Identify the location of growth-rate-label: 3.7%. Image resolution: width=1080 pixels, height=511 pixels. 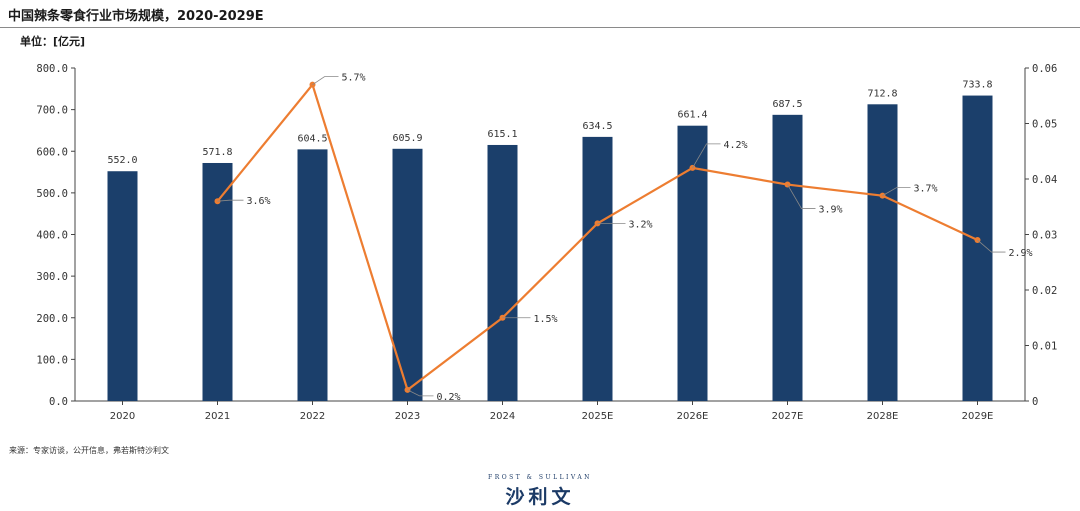
(926, 189).